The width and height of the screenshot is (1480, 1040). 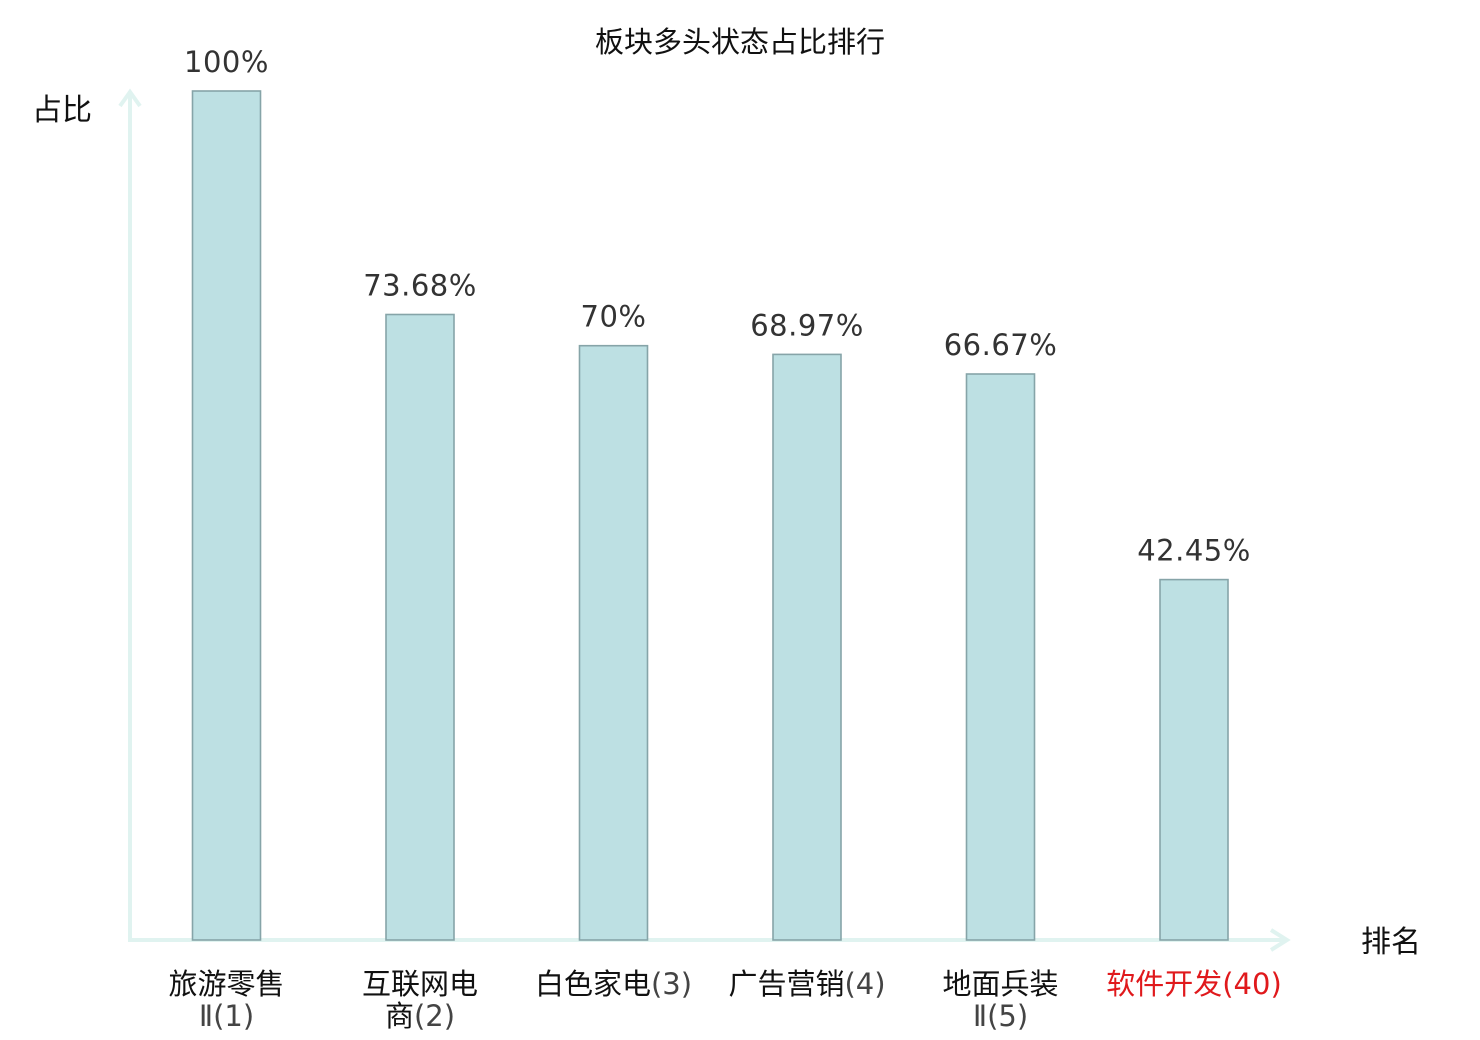 What do you see at coordinates (226, 62) in the screenshot?
I see `data-label: 100%` at bounding box center [226, 62].